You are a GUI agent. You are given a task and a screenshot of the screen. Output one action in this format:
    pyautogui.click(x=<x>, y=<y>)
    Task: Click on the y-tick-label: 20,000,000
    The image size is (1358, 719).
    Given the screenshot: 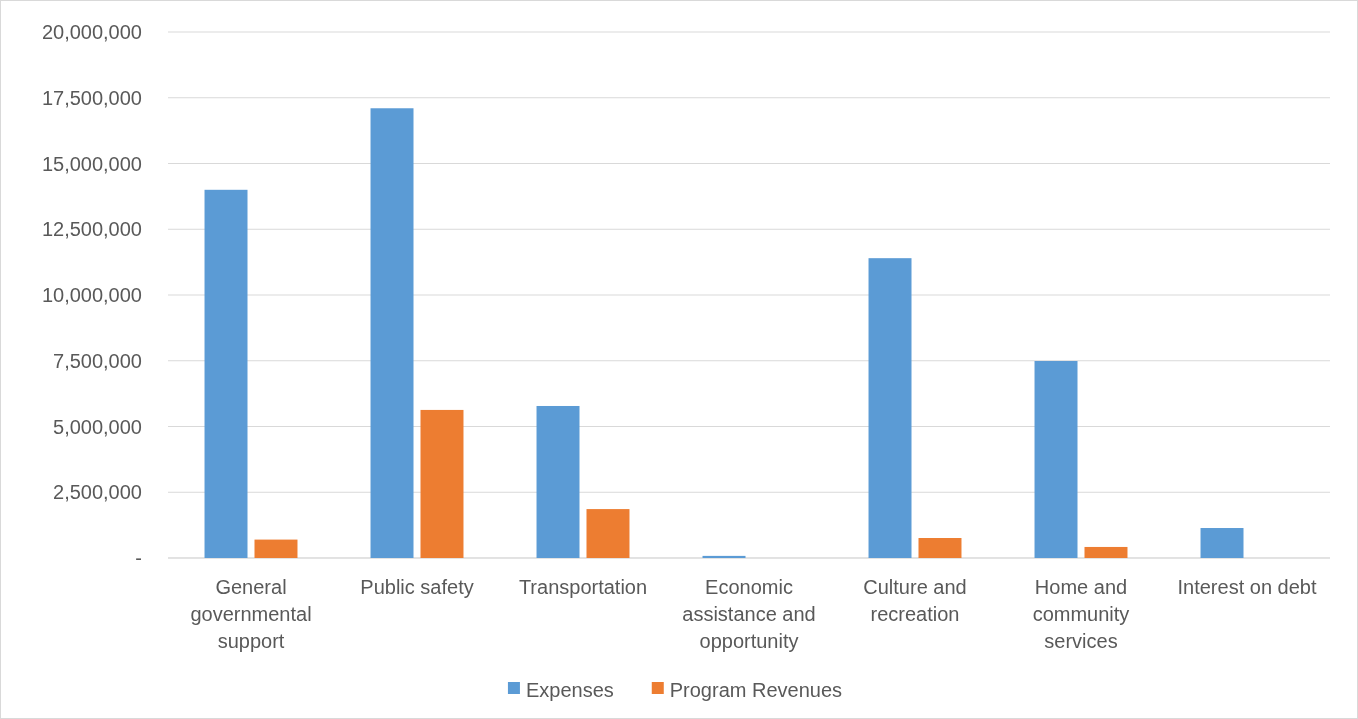 What is the action you would take?
    pyautogui.click(x=91, y=32)
    